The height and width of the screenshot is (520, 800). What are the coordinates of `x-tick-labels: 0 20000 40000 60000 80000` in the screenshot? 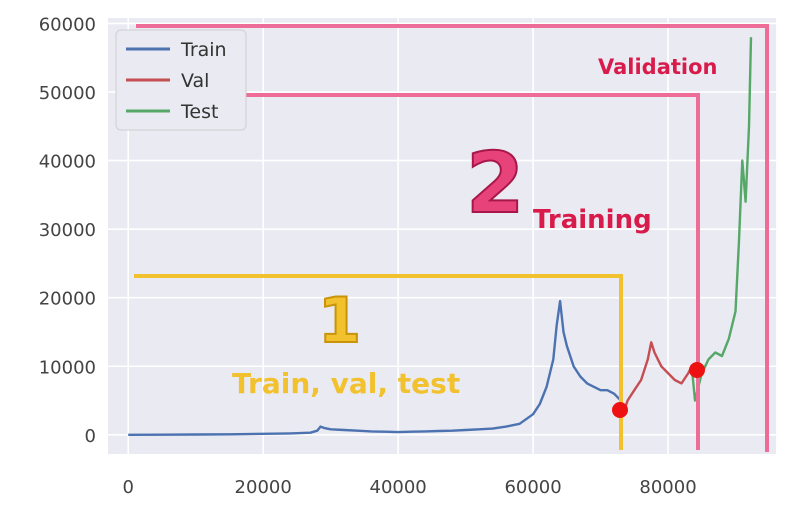 It's located at (410, 487).